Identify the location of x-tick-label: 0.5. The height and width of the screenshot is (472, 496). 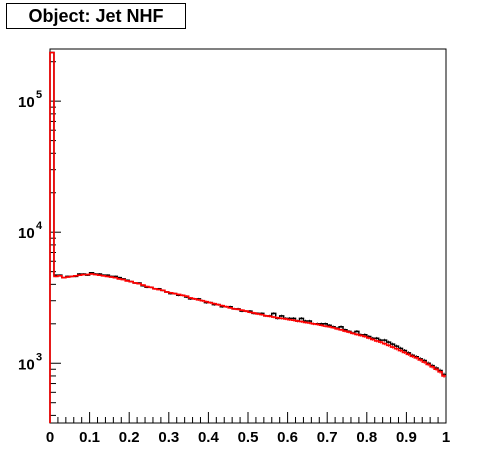
(248, 437).